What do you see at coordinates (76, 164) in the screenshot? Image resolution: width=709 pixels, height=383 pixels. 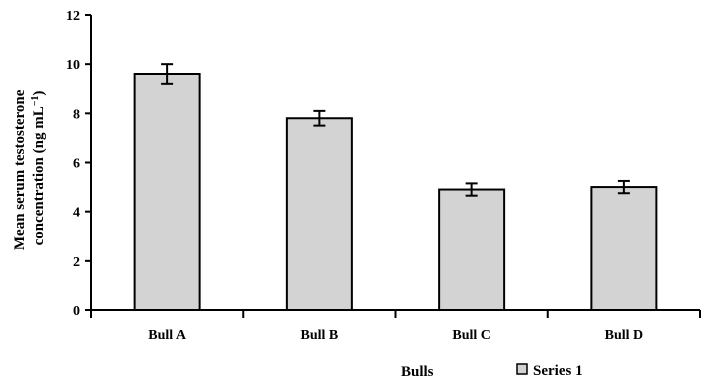 I see `y-tick-label-3: 6` at bounding box center [76, 164].